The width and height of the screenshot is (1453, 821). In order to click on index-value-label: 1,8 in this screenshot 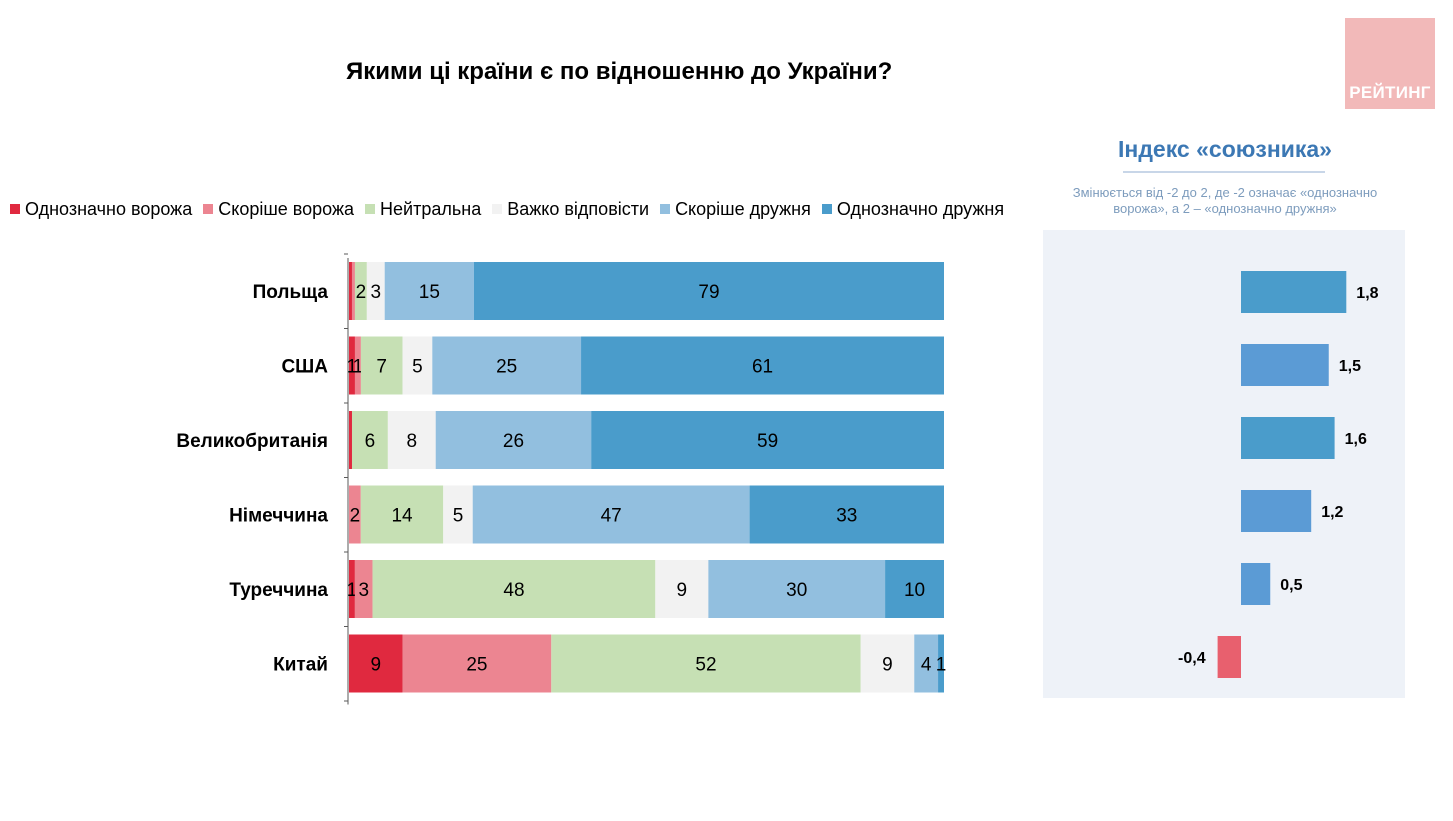, I will do `click(1367, 293)`.